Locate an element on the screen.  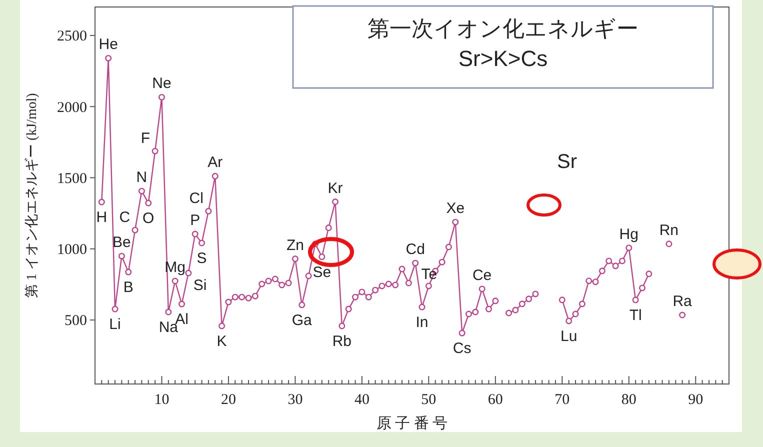
annotation: Tl is located at coordinates (635, 315).